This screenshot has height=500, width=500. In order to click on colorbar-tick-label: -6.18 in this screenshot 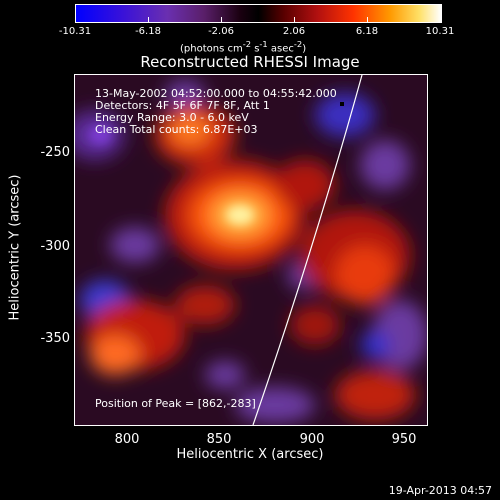, I will do `click(148, 31)`.